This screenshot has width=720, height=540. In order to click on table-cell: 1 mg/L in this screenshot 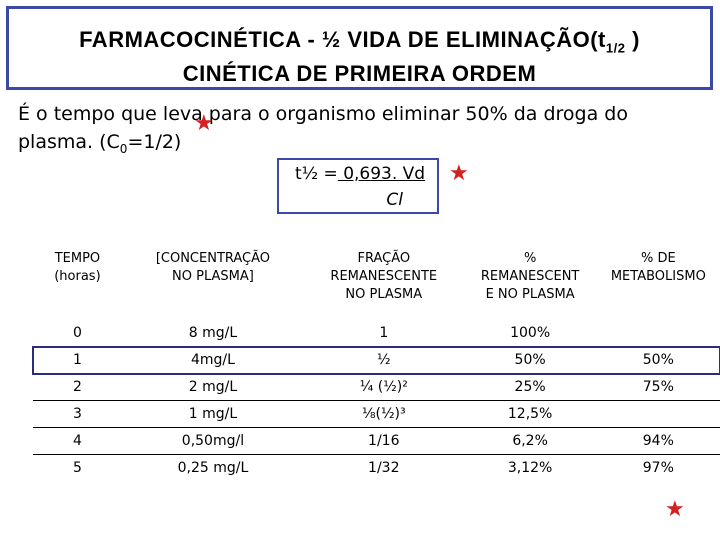, I will do `click(212, 414)`.